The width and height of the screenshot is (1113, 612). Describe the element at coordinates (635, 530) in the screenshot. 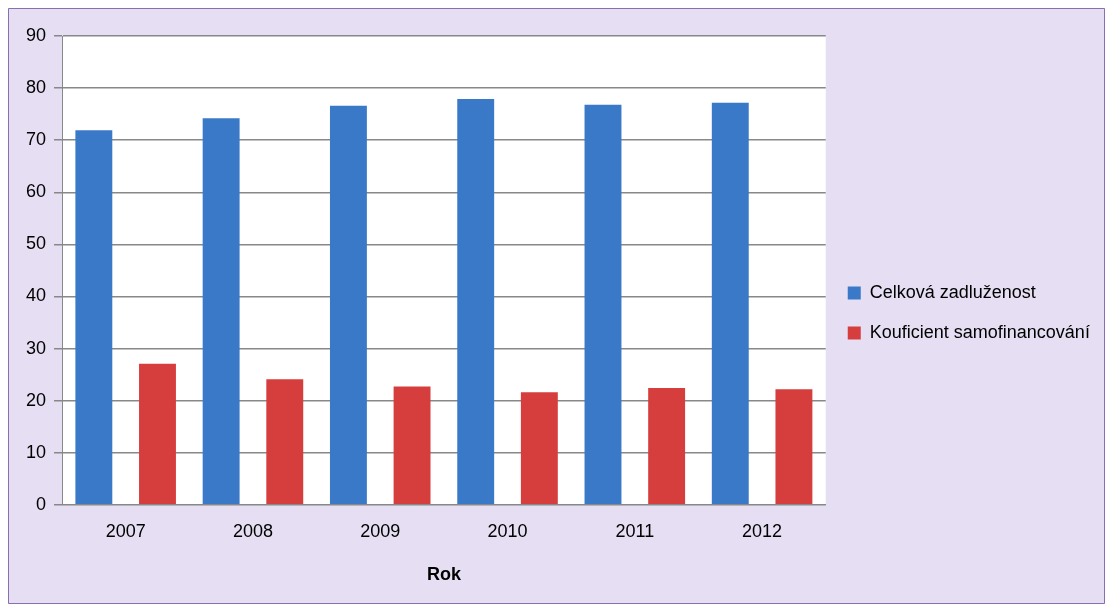

I see `x-tick-label: 2011` at that location.